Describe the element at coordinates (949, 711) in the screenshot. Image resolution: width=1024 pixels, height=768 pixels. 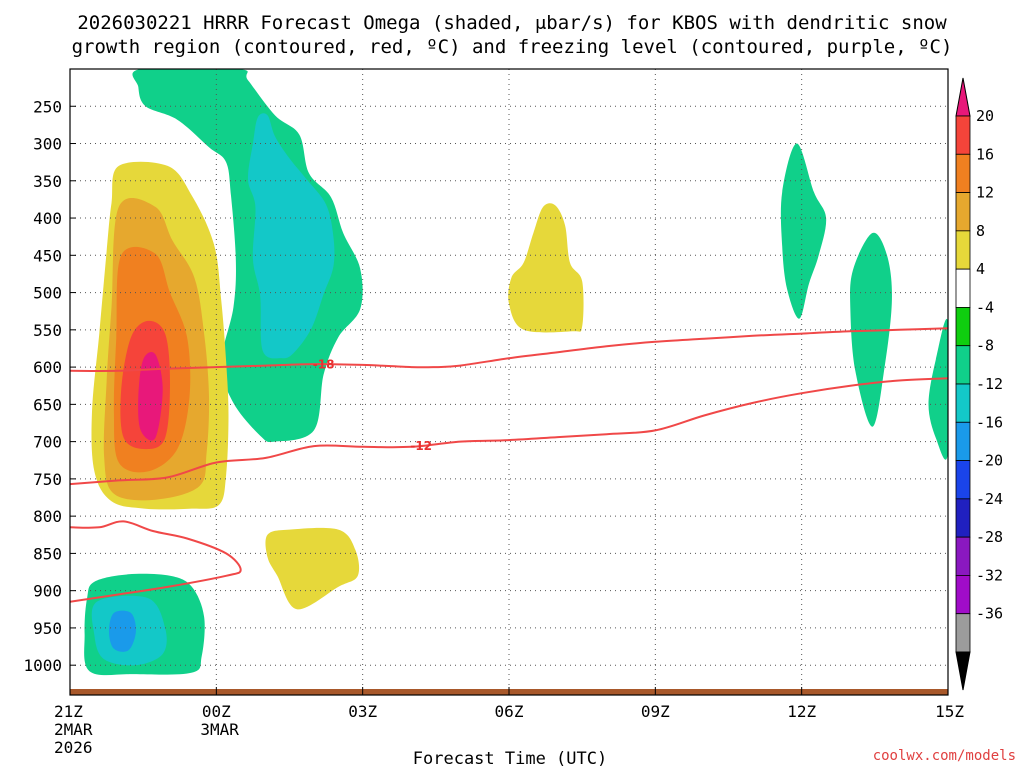
I see `x-tick-label-15Z: 15Z` at that location.